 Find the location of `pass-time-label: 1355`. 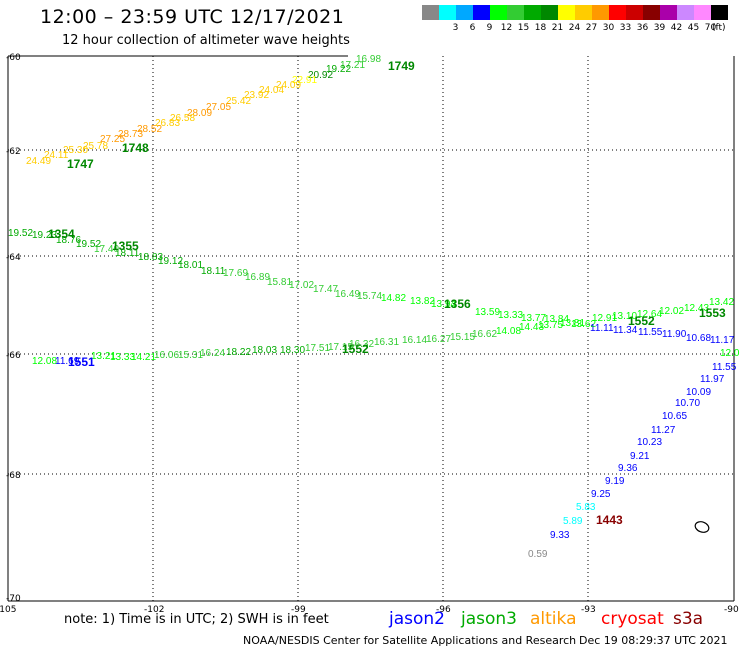

pass-time-label: 1355 is located at coordinates (125, 246).